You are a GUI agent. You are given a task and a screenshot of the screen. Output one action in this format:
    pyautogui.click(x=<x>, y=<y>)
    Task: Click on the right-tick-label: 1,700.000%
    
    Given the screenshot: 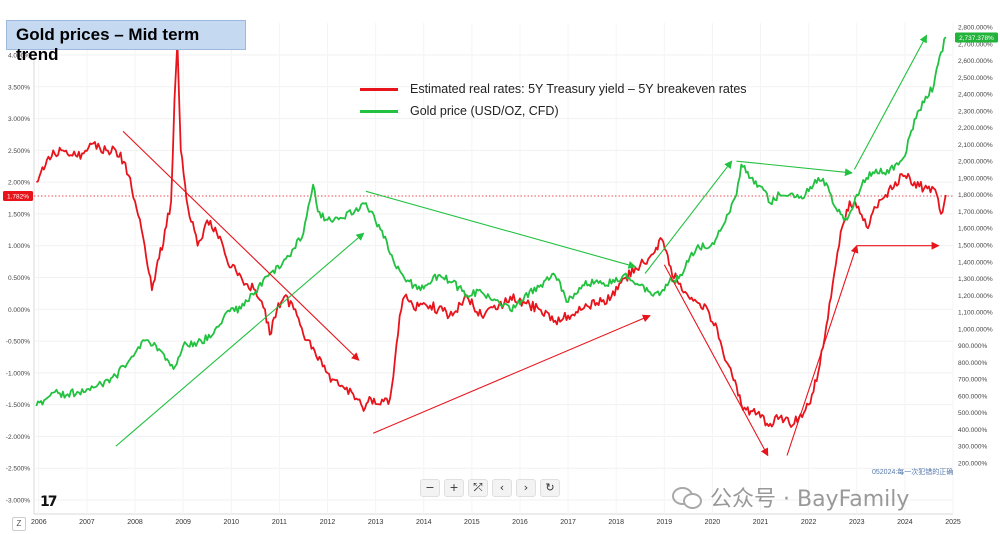 What is the action you would take?
    pyautogui.click(x=975, y=212)
    